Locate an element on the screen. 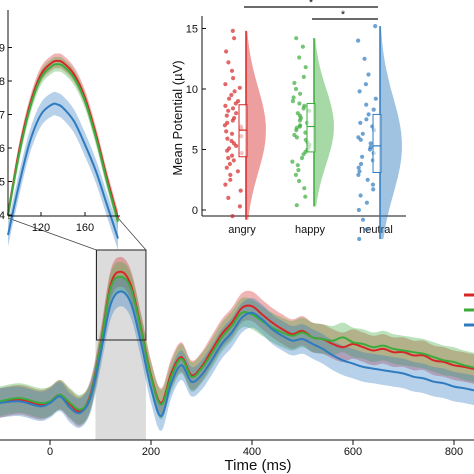  zoom-connector-left is located at coordinates (52, 234).